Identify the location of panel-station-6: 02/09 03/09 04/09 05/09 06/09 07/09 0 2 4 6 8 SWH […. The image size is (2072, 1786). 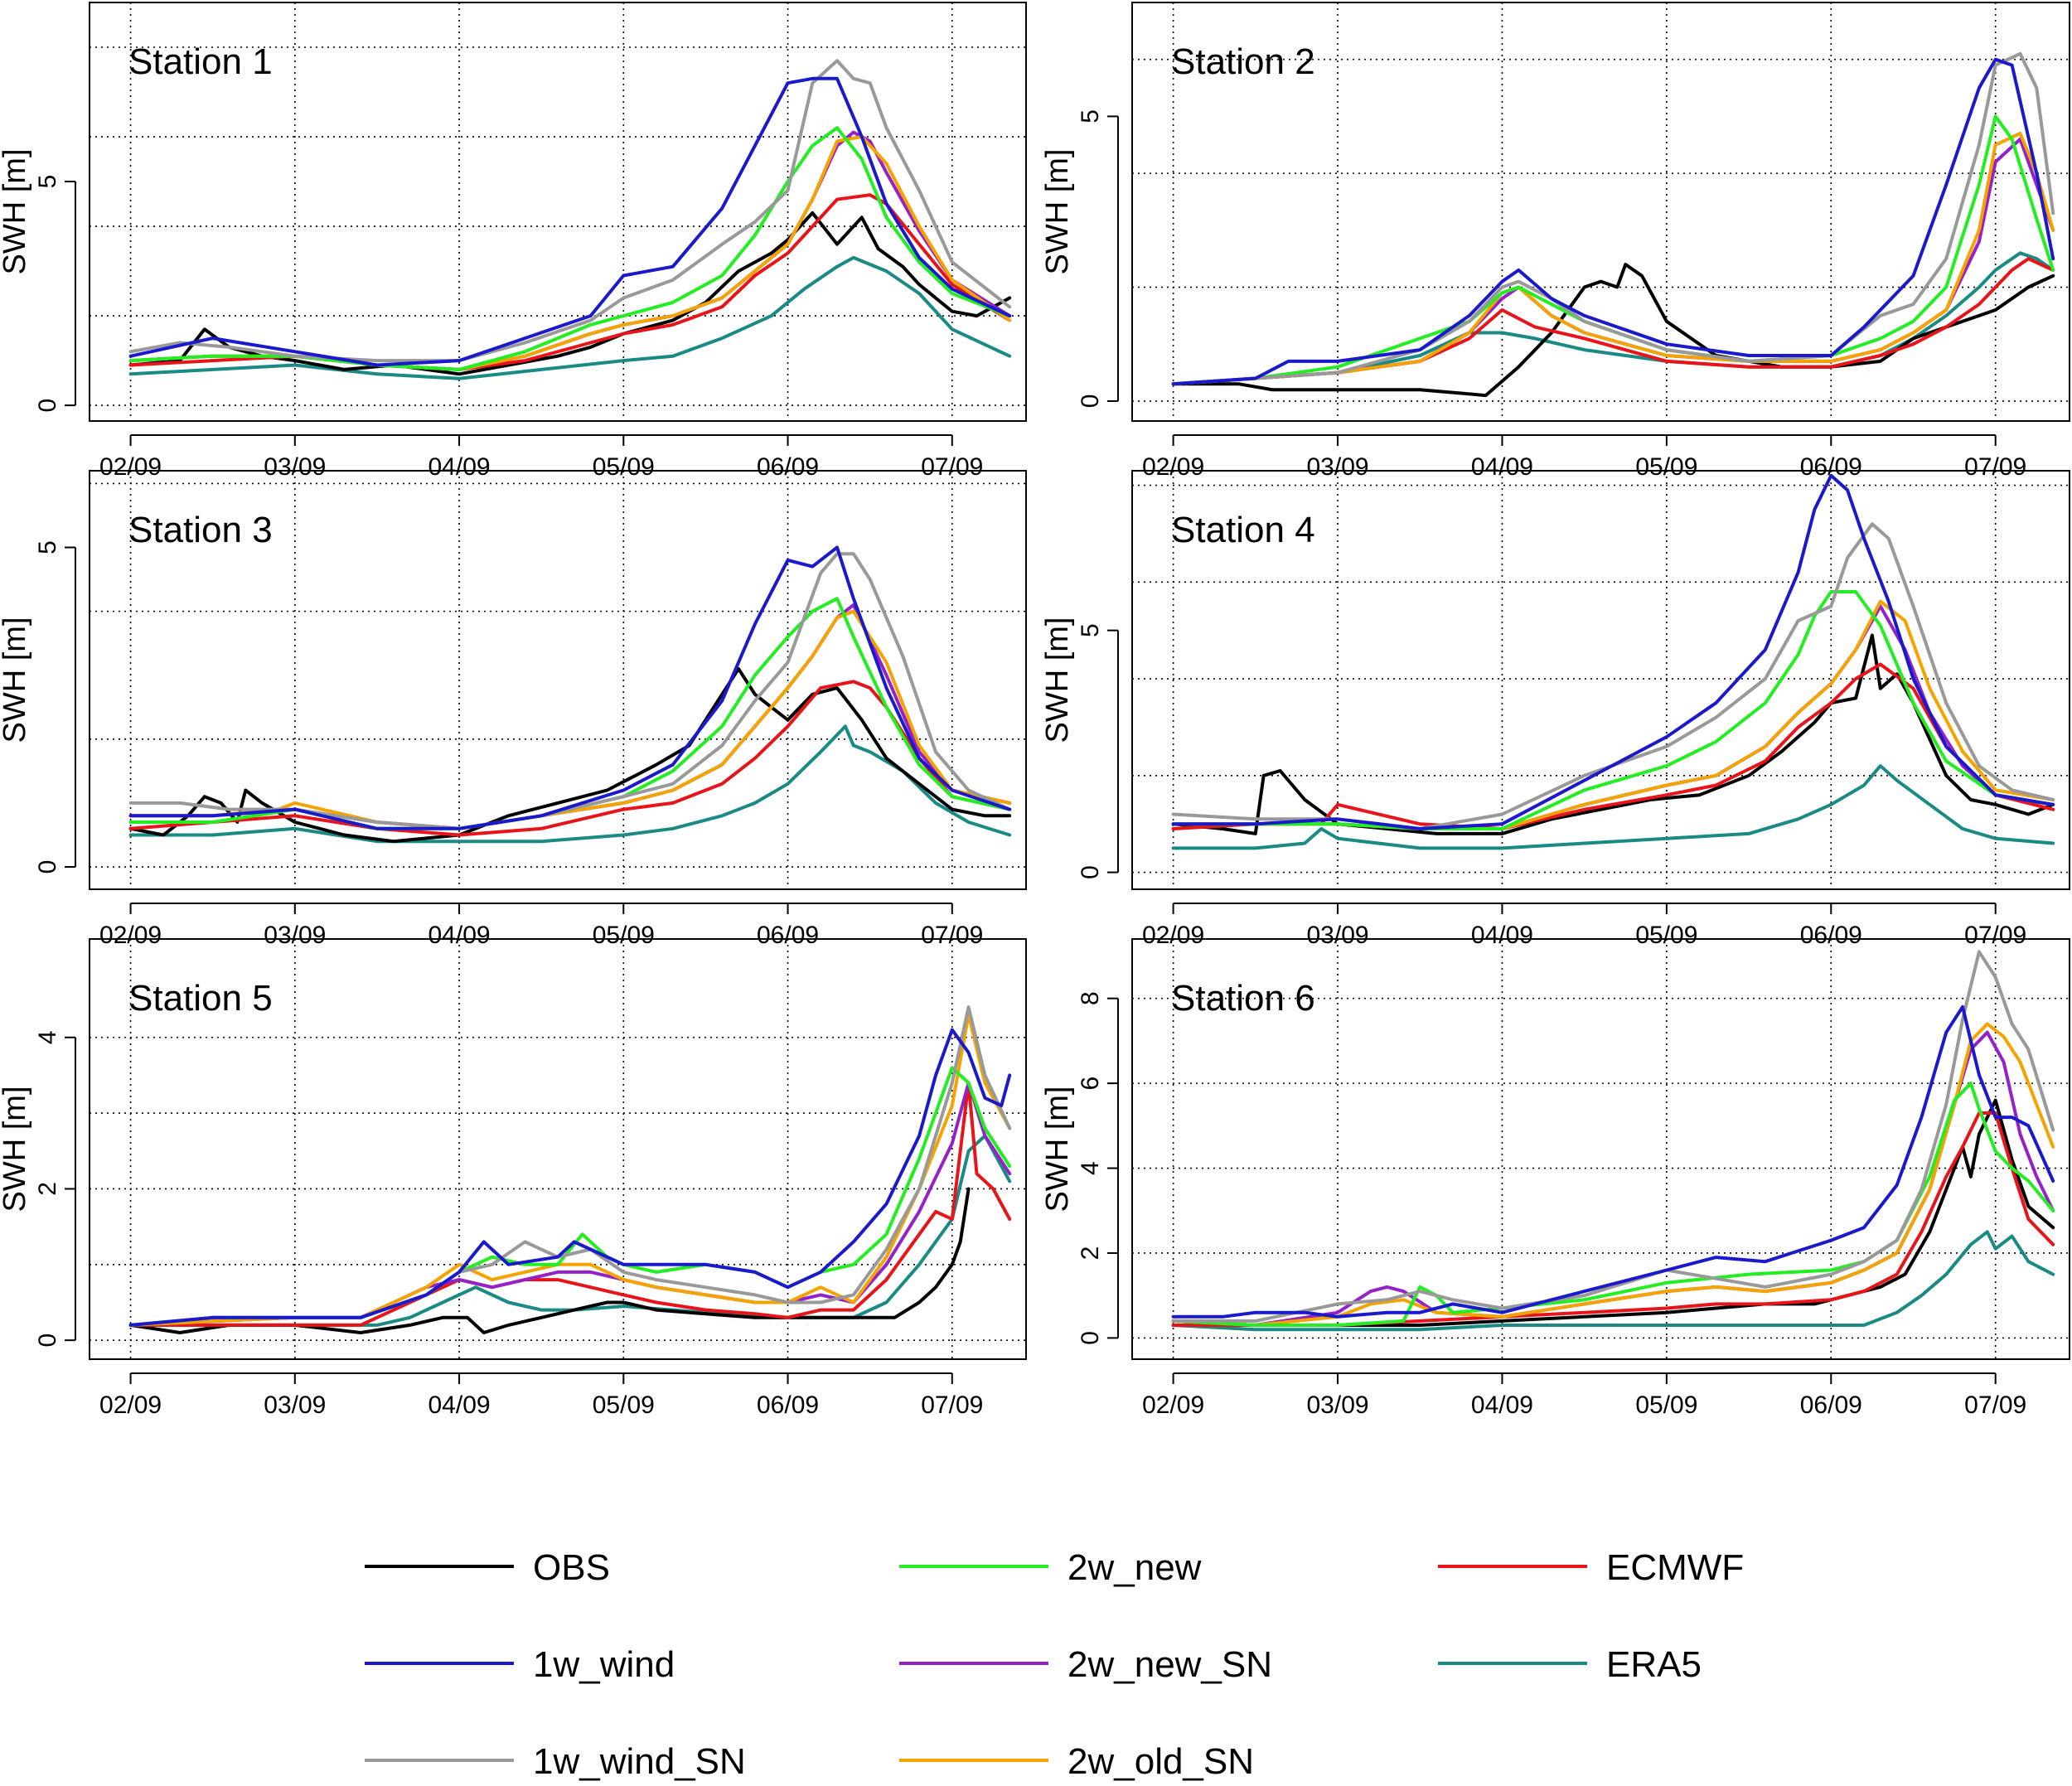
(1555, 1178).